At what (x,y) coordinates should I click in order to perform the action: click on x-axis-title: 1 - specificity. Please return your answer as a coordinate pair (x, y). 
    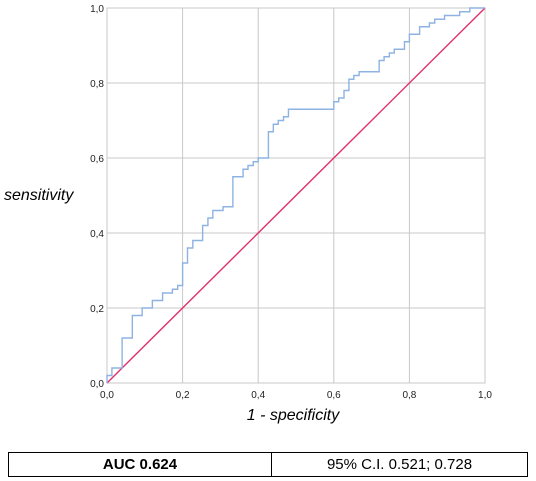
    Looking at the image, I should click on (293, 415).